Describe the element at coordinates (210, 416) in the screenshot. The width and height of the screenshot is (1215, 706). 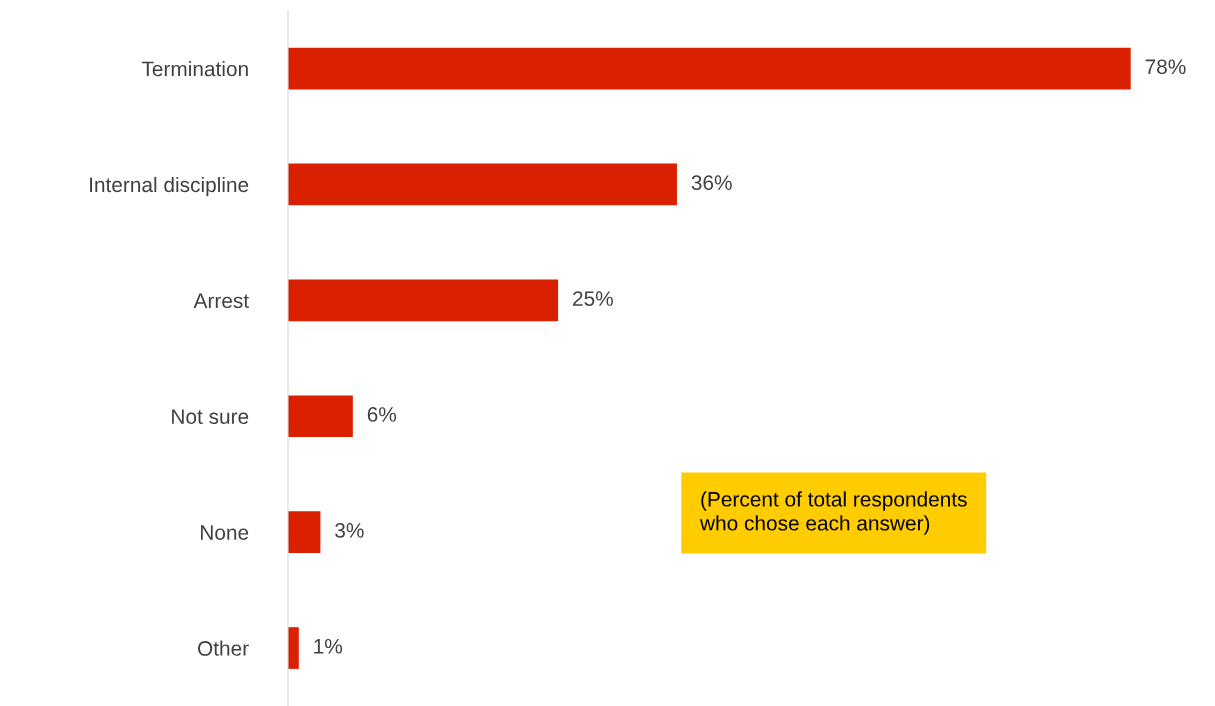
I see `y-tick-label: Not sure` at that location.